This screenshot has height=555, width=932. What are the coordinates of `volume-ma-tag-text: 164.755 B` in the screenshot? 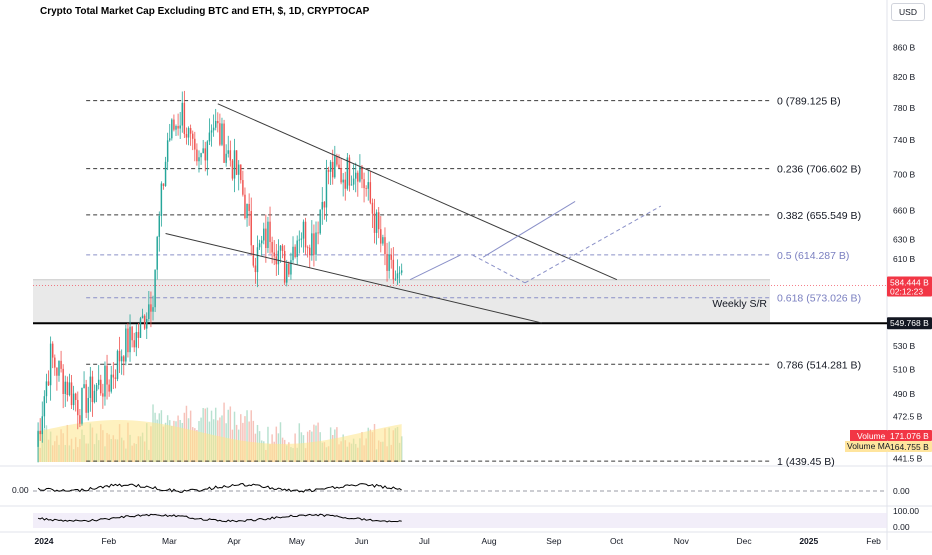 It's located at (909, 447).